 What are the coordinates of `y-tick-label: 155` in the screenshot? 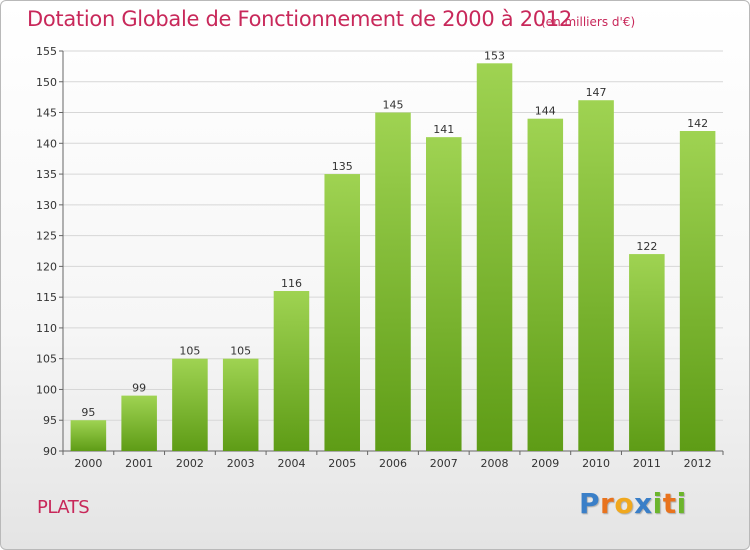 It's located at (46, 51).